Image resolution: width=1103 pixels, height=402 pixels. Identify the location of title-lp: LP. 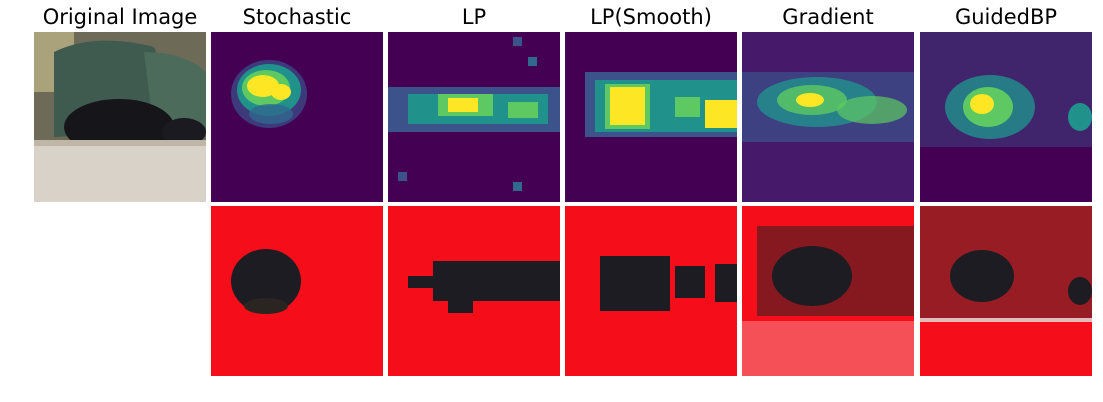
(474, 17).